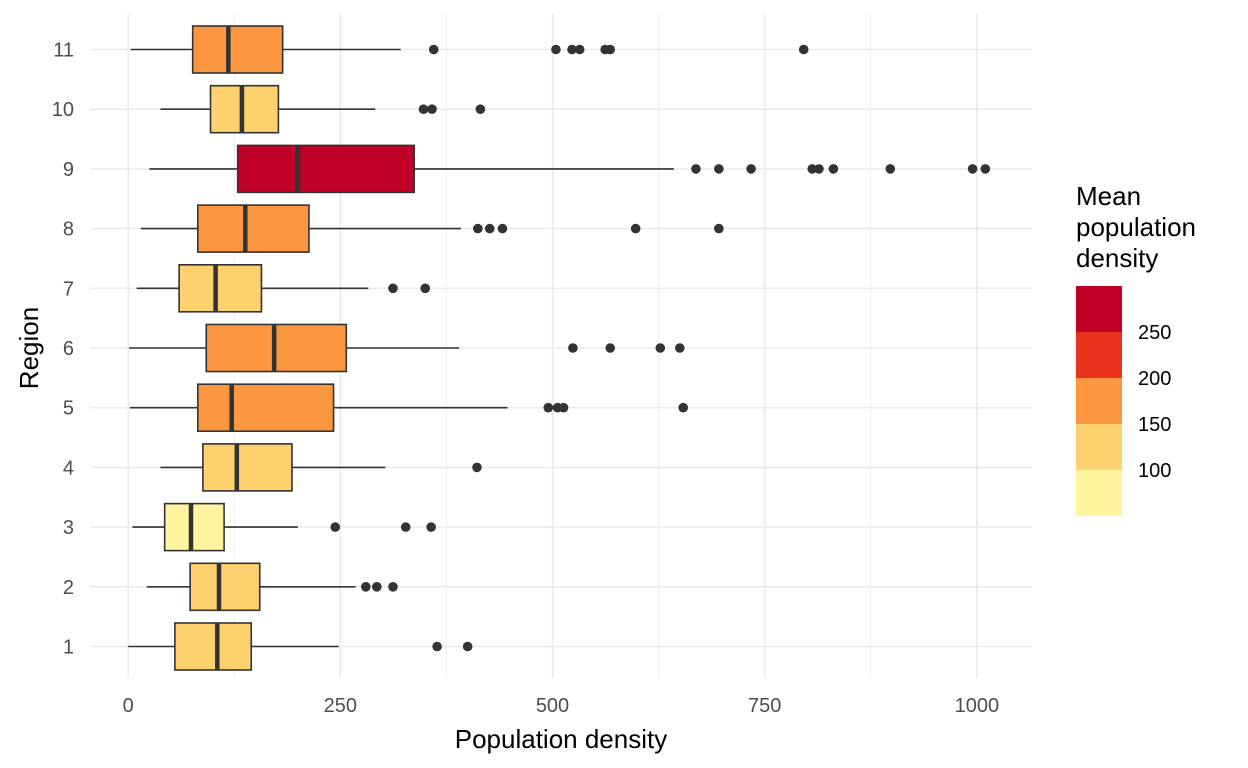  Describe the element at coordinates (977, 706) in the screenshot. I see `x-tick-label: 1000` at that location.